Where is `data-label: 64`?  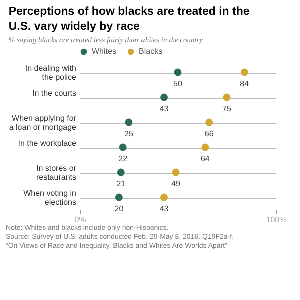
data-label: 64 is located at coordinates (205, 159).